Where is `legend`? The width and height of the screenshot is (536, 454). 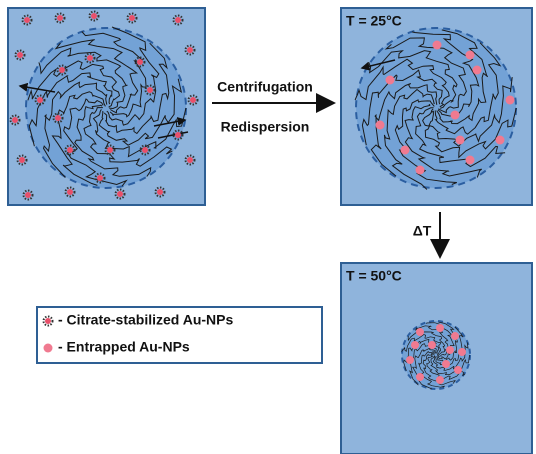 legend is located at coordinates (179, 335).